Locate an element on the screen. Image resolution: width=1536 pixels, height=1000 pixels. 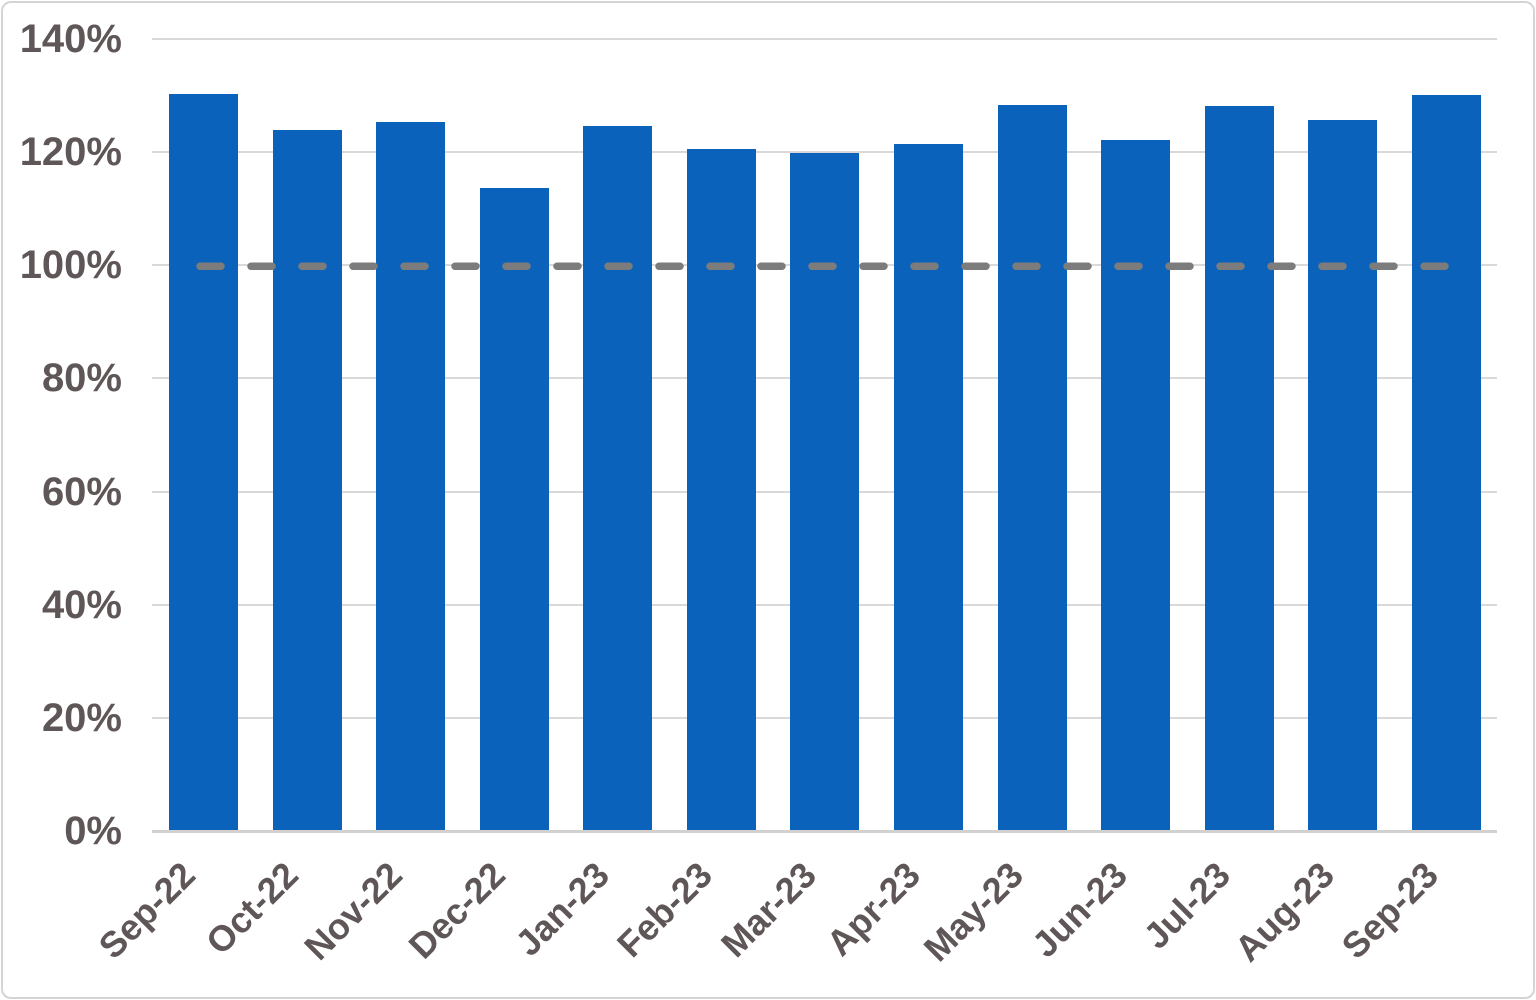
gridline-120pct is located at coordinates (824, 152).